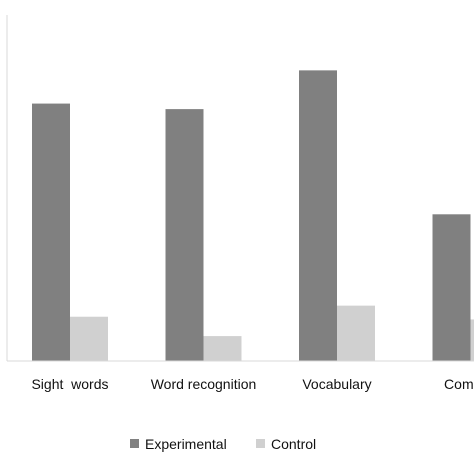  Describe the element at coordinates (459, 384) in the screenshot. I see `x-tick-label: Comprel` at that location.